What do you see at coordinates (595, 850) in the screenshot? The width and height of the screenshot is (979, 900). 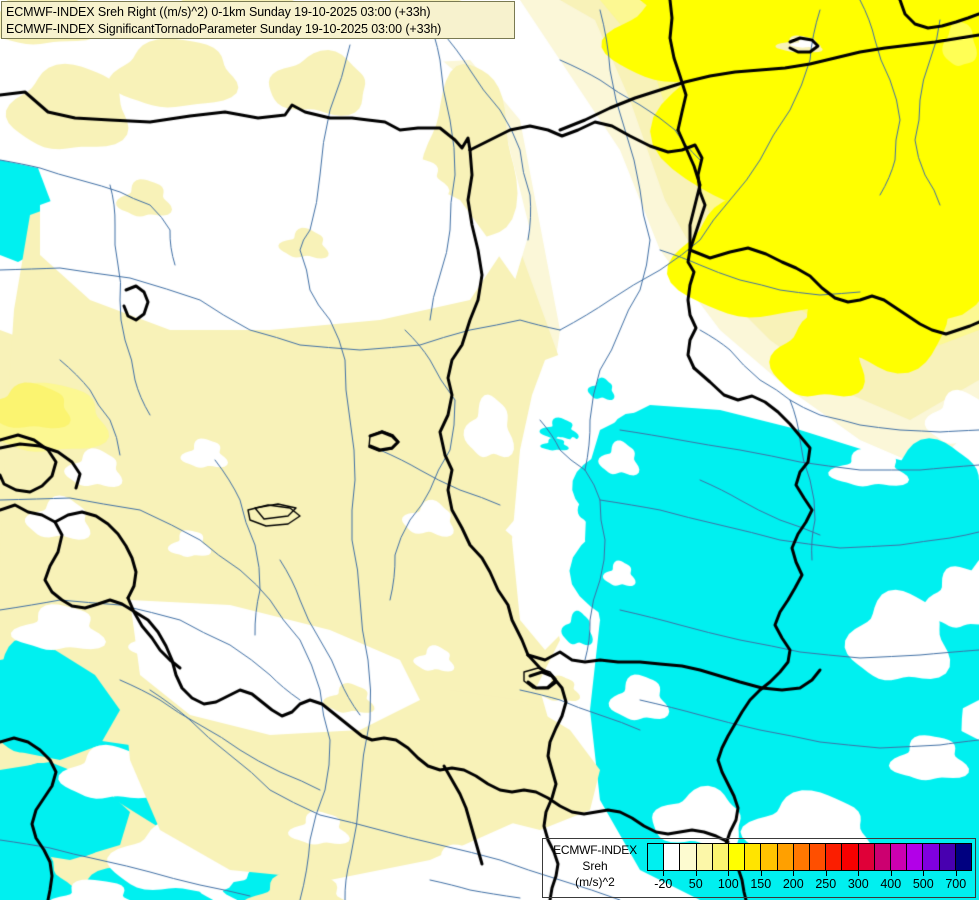 I see `legend-model-label: ECMWF-INDEX` at bounding box center [595, 850].